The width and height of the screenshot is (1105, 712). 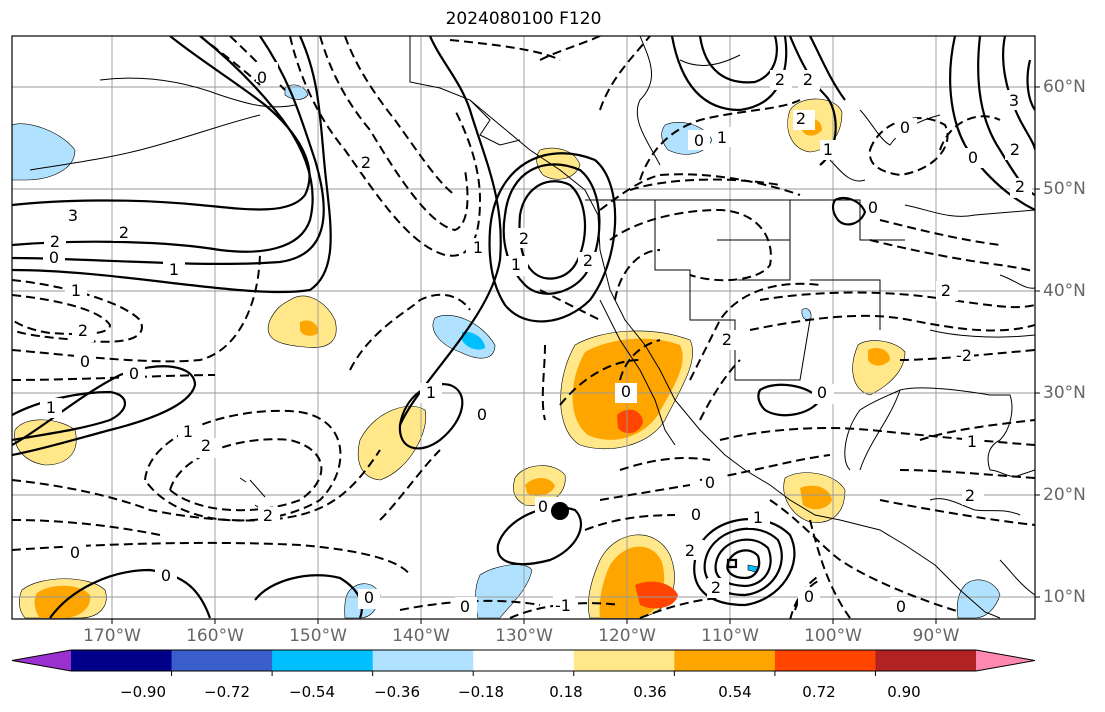 I want to click on colorbar-outline, so click(x=523, y=660).